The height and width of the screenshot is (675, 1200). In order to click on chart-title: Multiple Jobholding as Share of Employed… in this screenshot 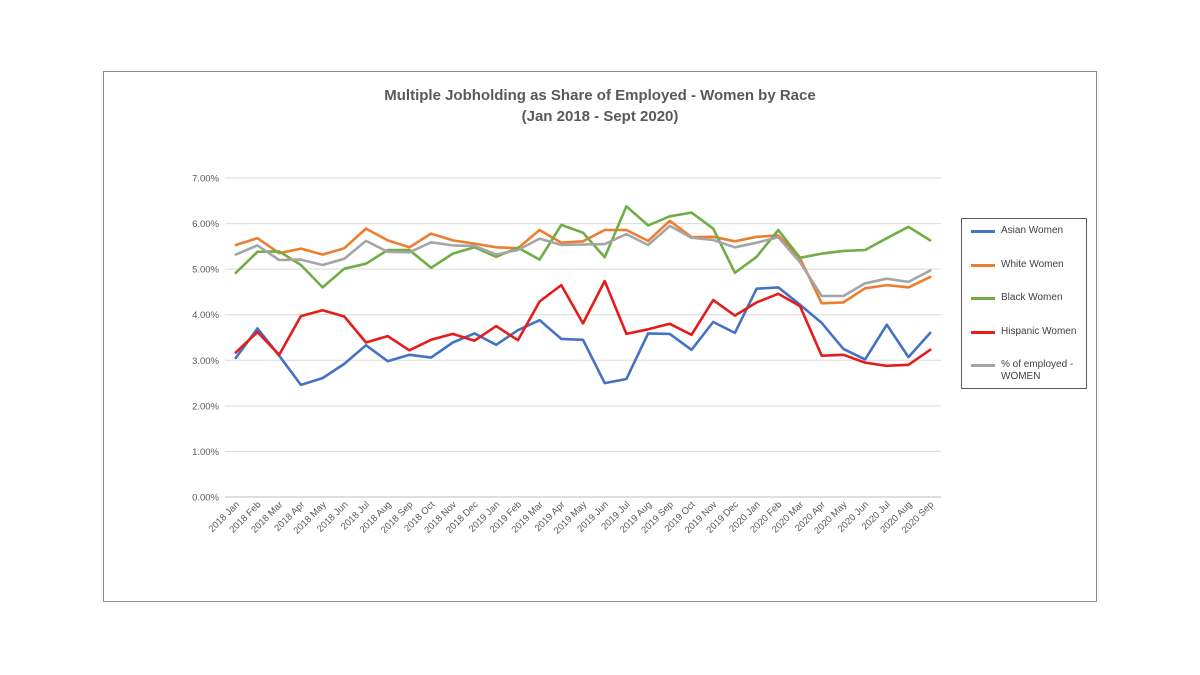, I will do `click(600, 95)`.